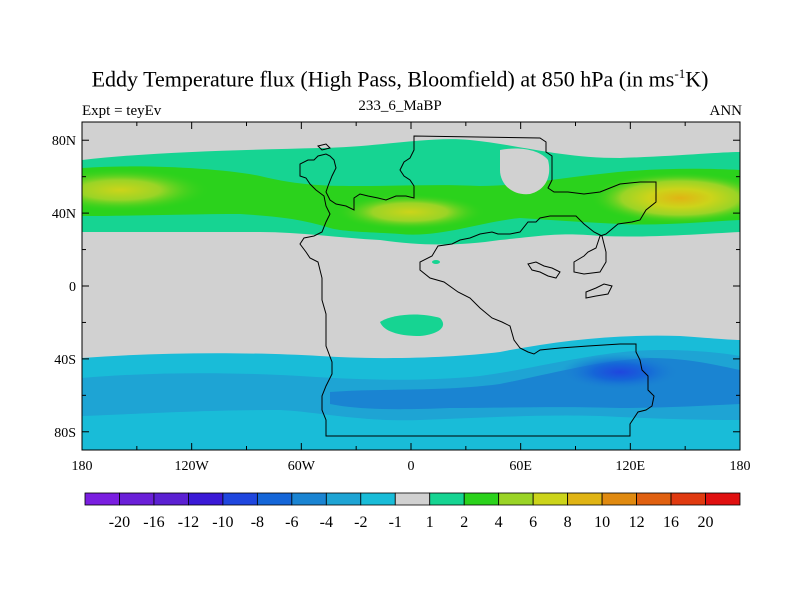 The image size is (800, 600). I want to click on lat-tick-label: 80N, so click(64, 141).